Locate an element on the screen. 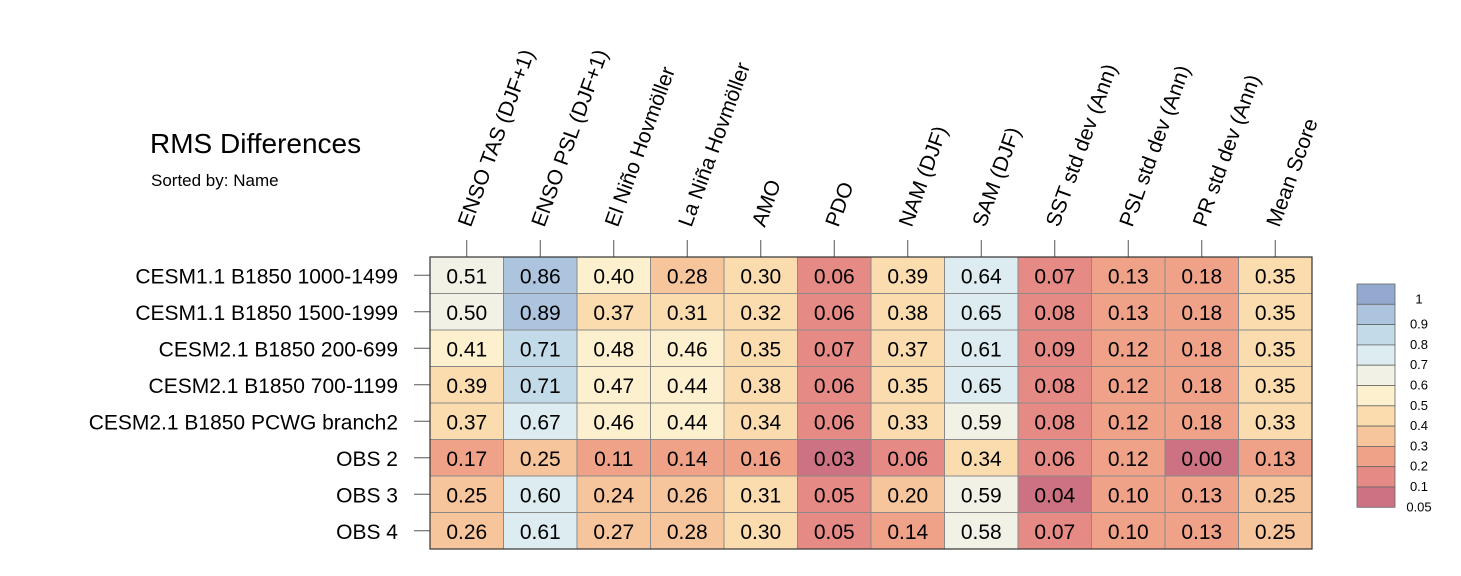 Image resolution: width=1461 pixels, height=576 pixels. cell-value: 0.86 is located at coordinates (540, 276).